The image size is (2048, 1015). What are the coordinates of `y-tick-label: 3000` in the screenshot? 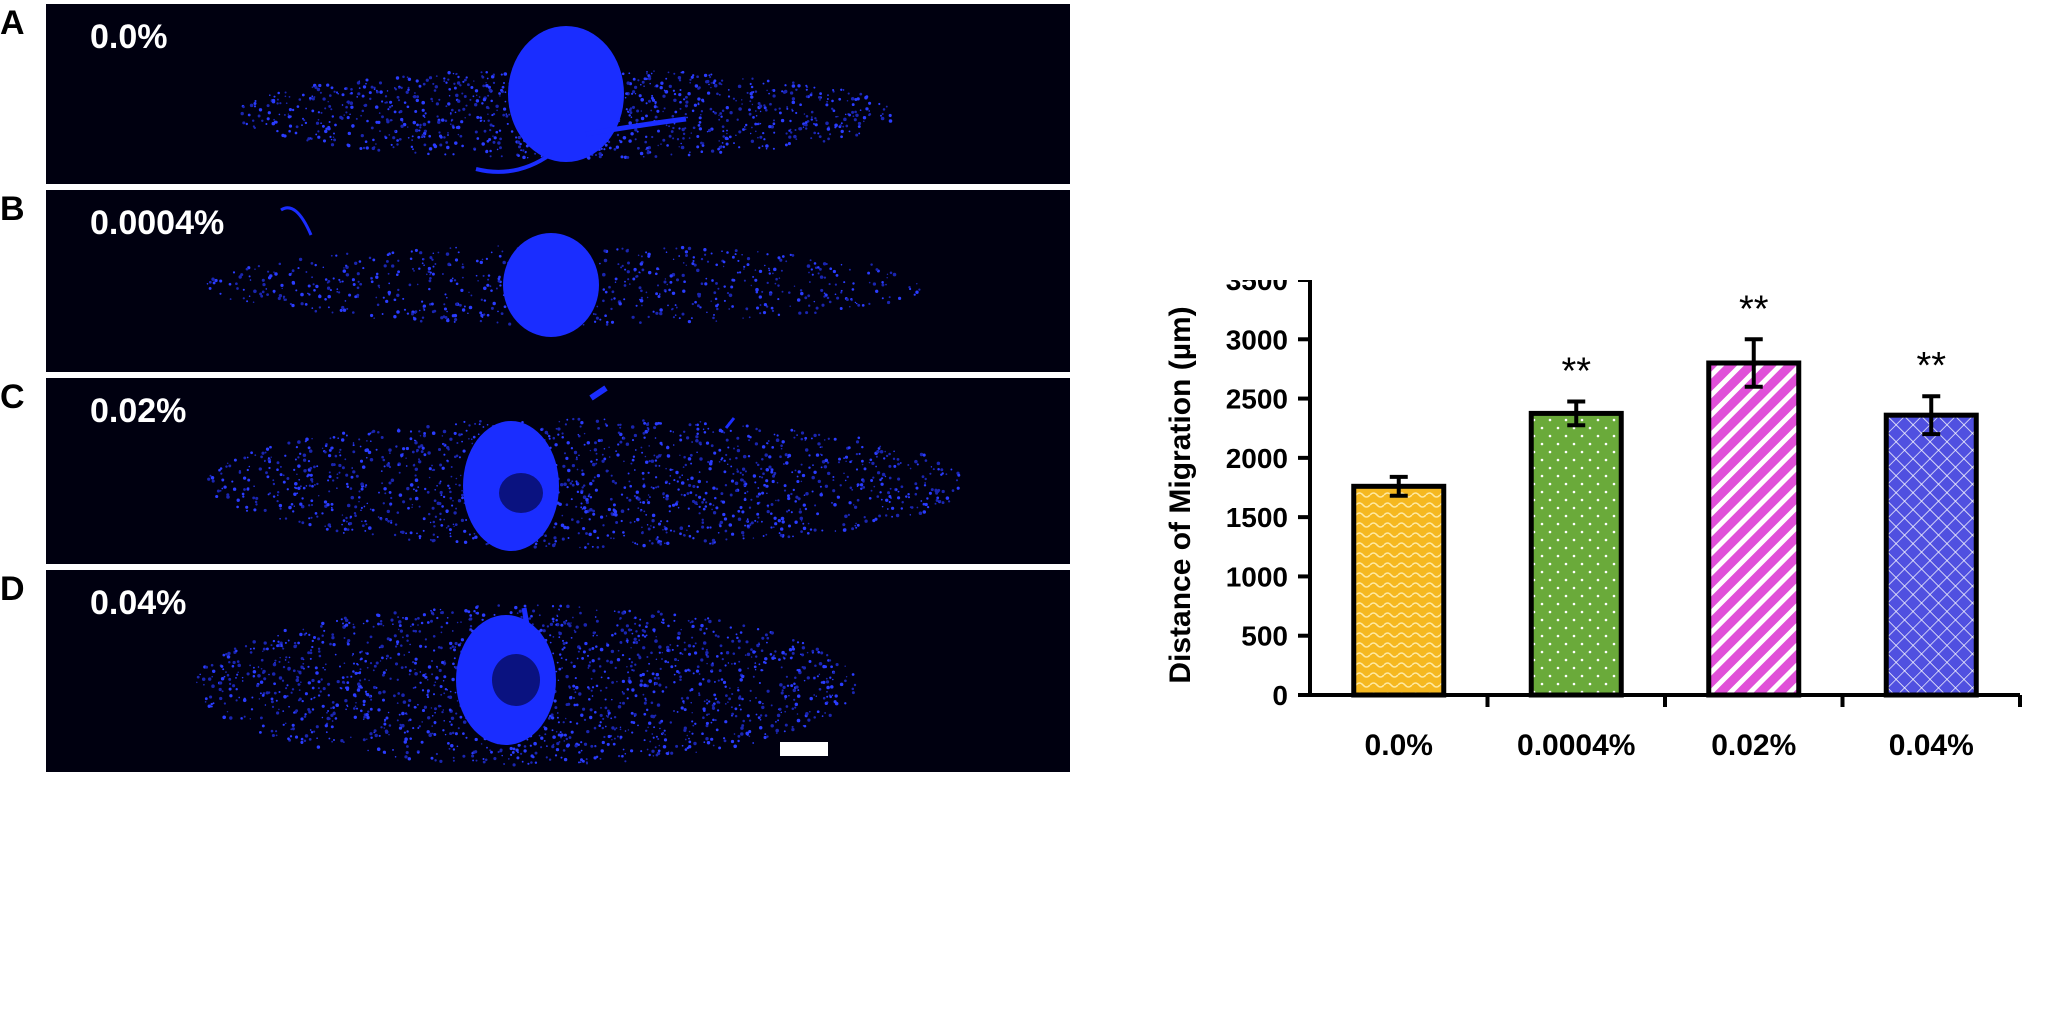 It's located at (1257, 339).